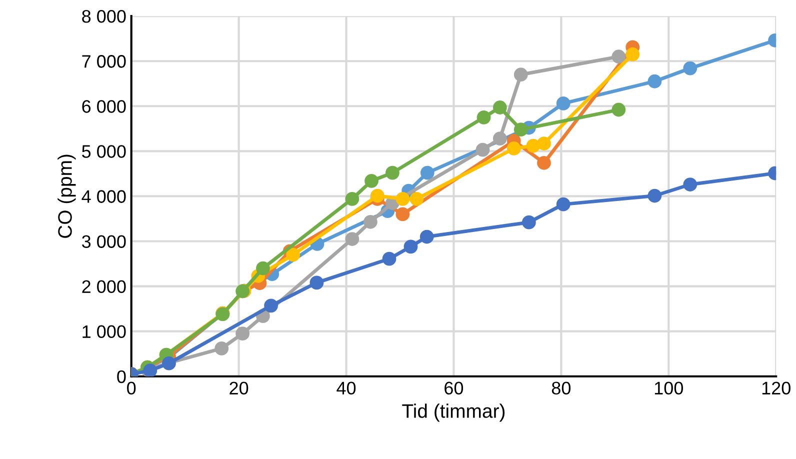  What do you see at coordinates (454, 388) in the screenshot?
I see `x-tick-label: 60` at bounding box center [454, 388].